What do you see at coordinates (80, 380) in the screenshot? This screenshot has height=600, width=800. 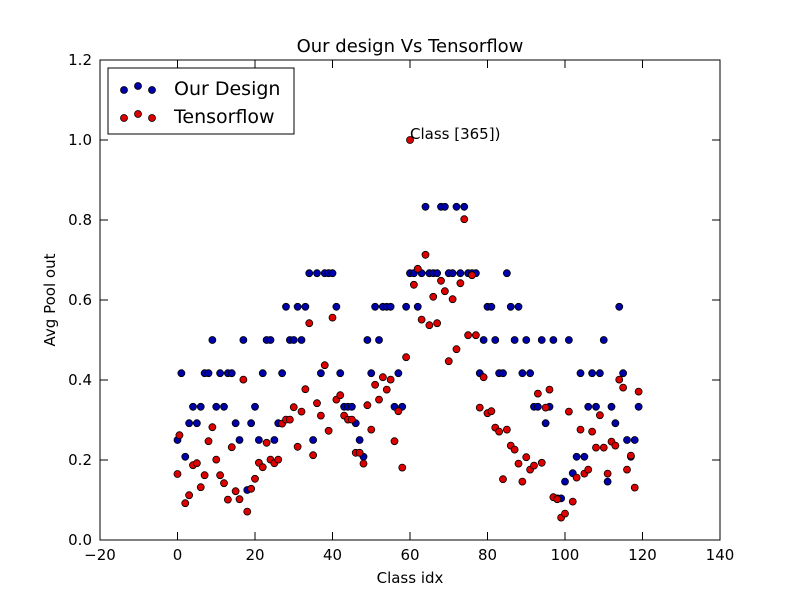 I see `y-tick-label: 0.4` at bounding box center [80, 380].